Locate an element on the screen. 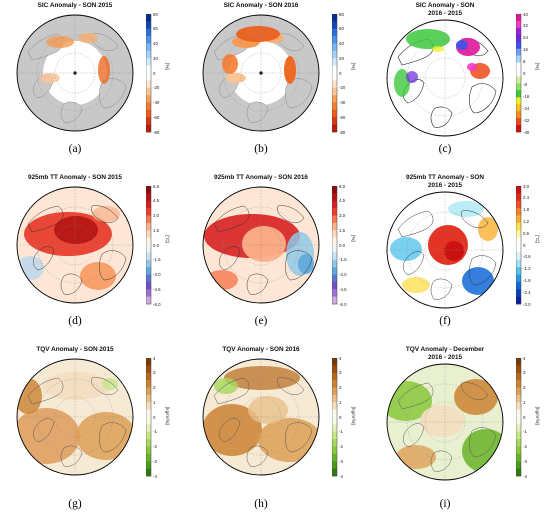  colorbar-tick-label: 40 is located at coordinates (525, 14).